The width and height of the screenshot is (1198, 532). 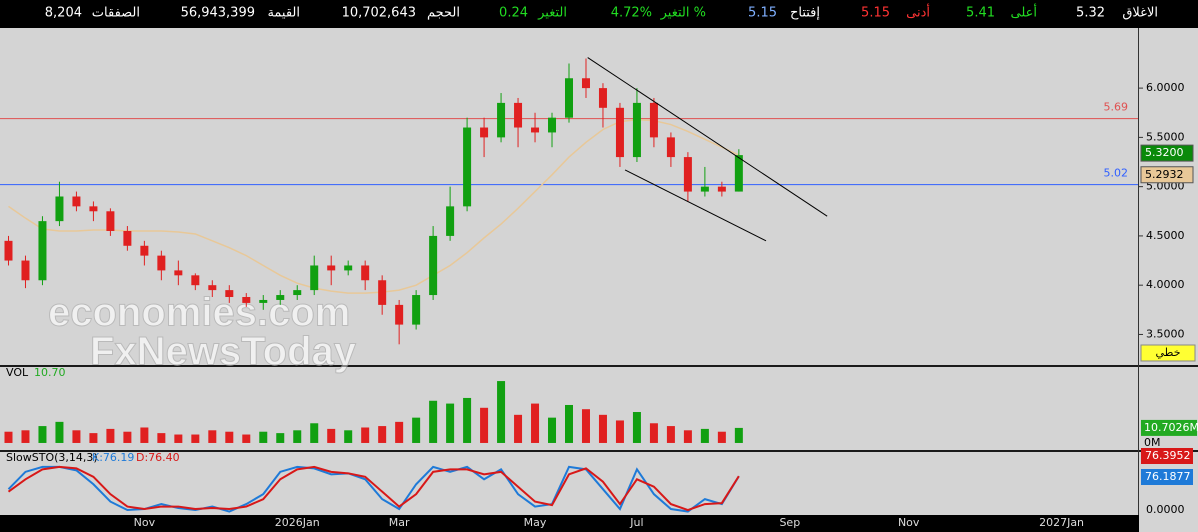 I want to click on volume-tick-label: 10.7026M, so click(x=1171, y=427).